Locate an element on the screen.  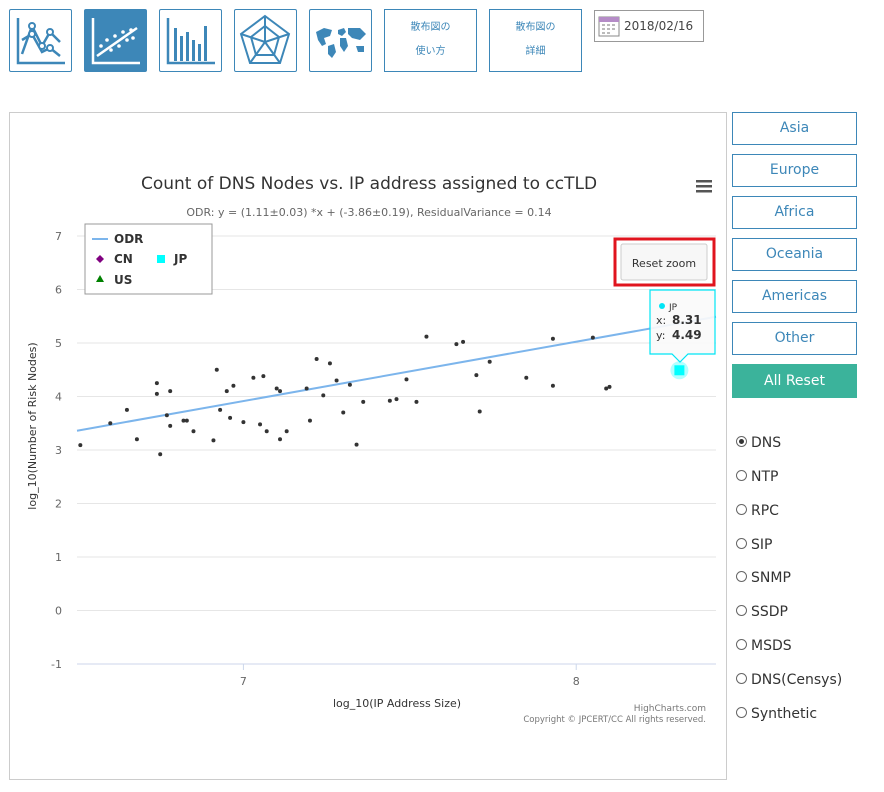
scatter-chart-button is located at coordinates (115, 40).